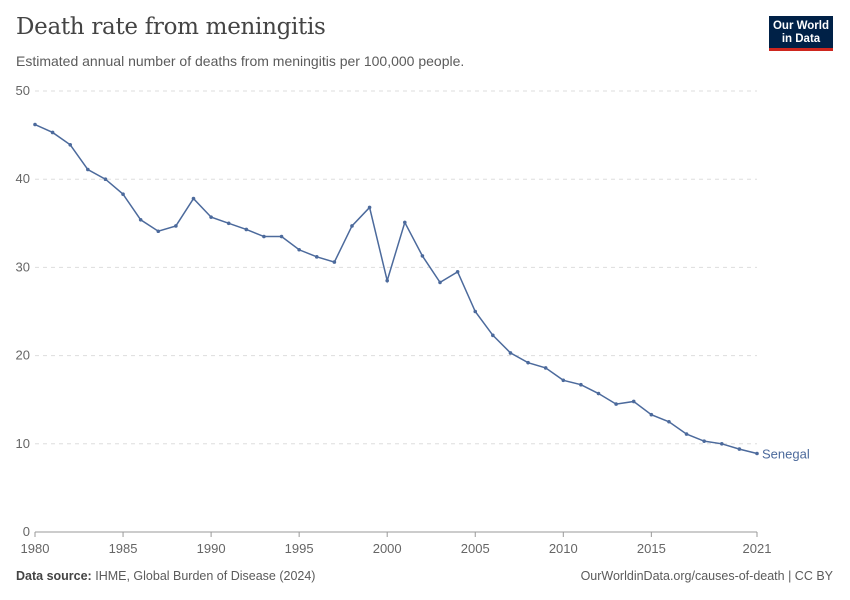 This screenshot has width=850, height=600. What do you see at coordinates (651, 548) in the screenshot?
I see `x-tick-label: 2015` at bounding box center [651, 548].